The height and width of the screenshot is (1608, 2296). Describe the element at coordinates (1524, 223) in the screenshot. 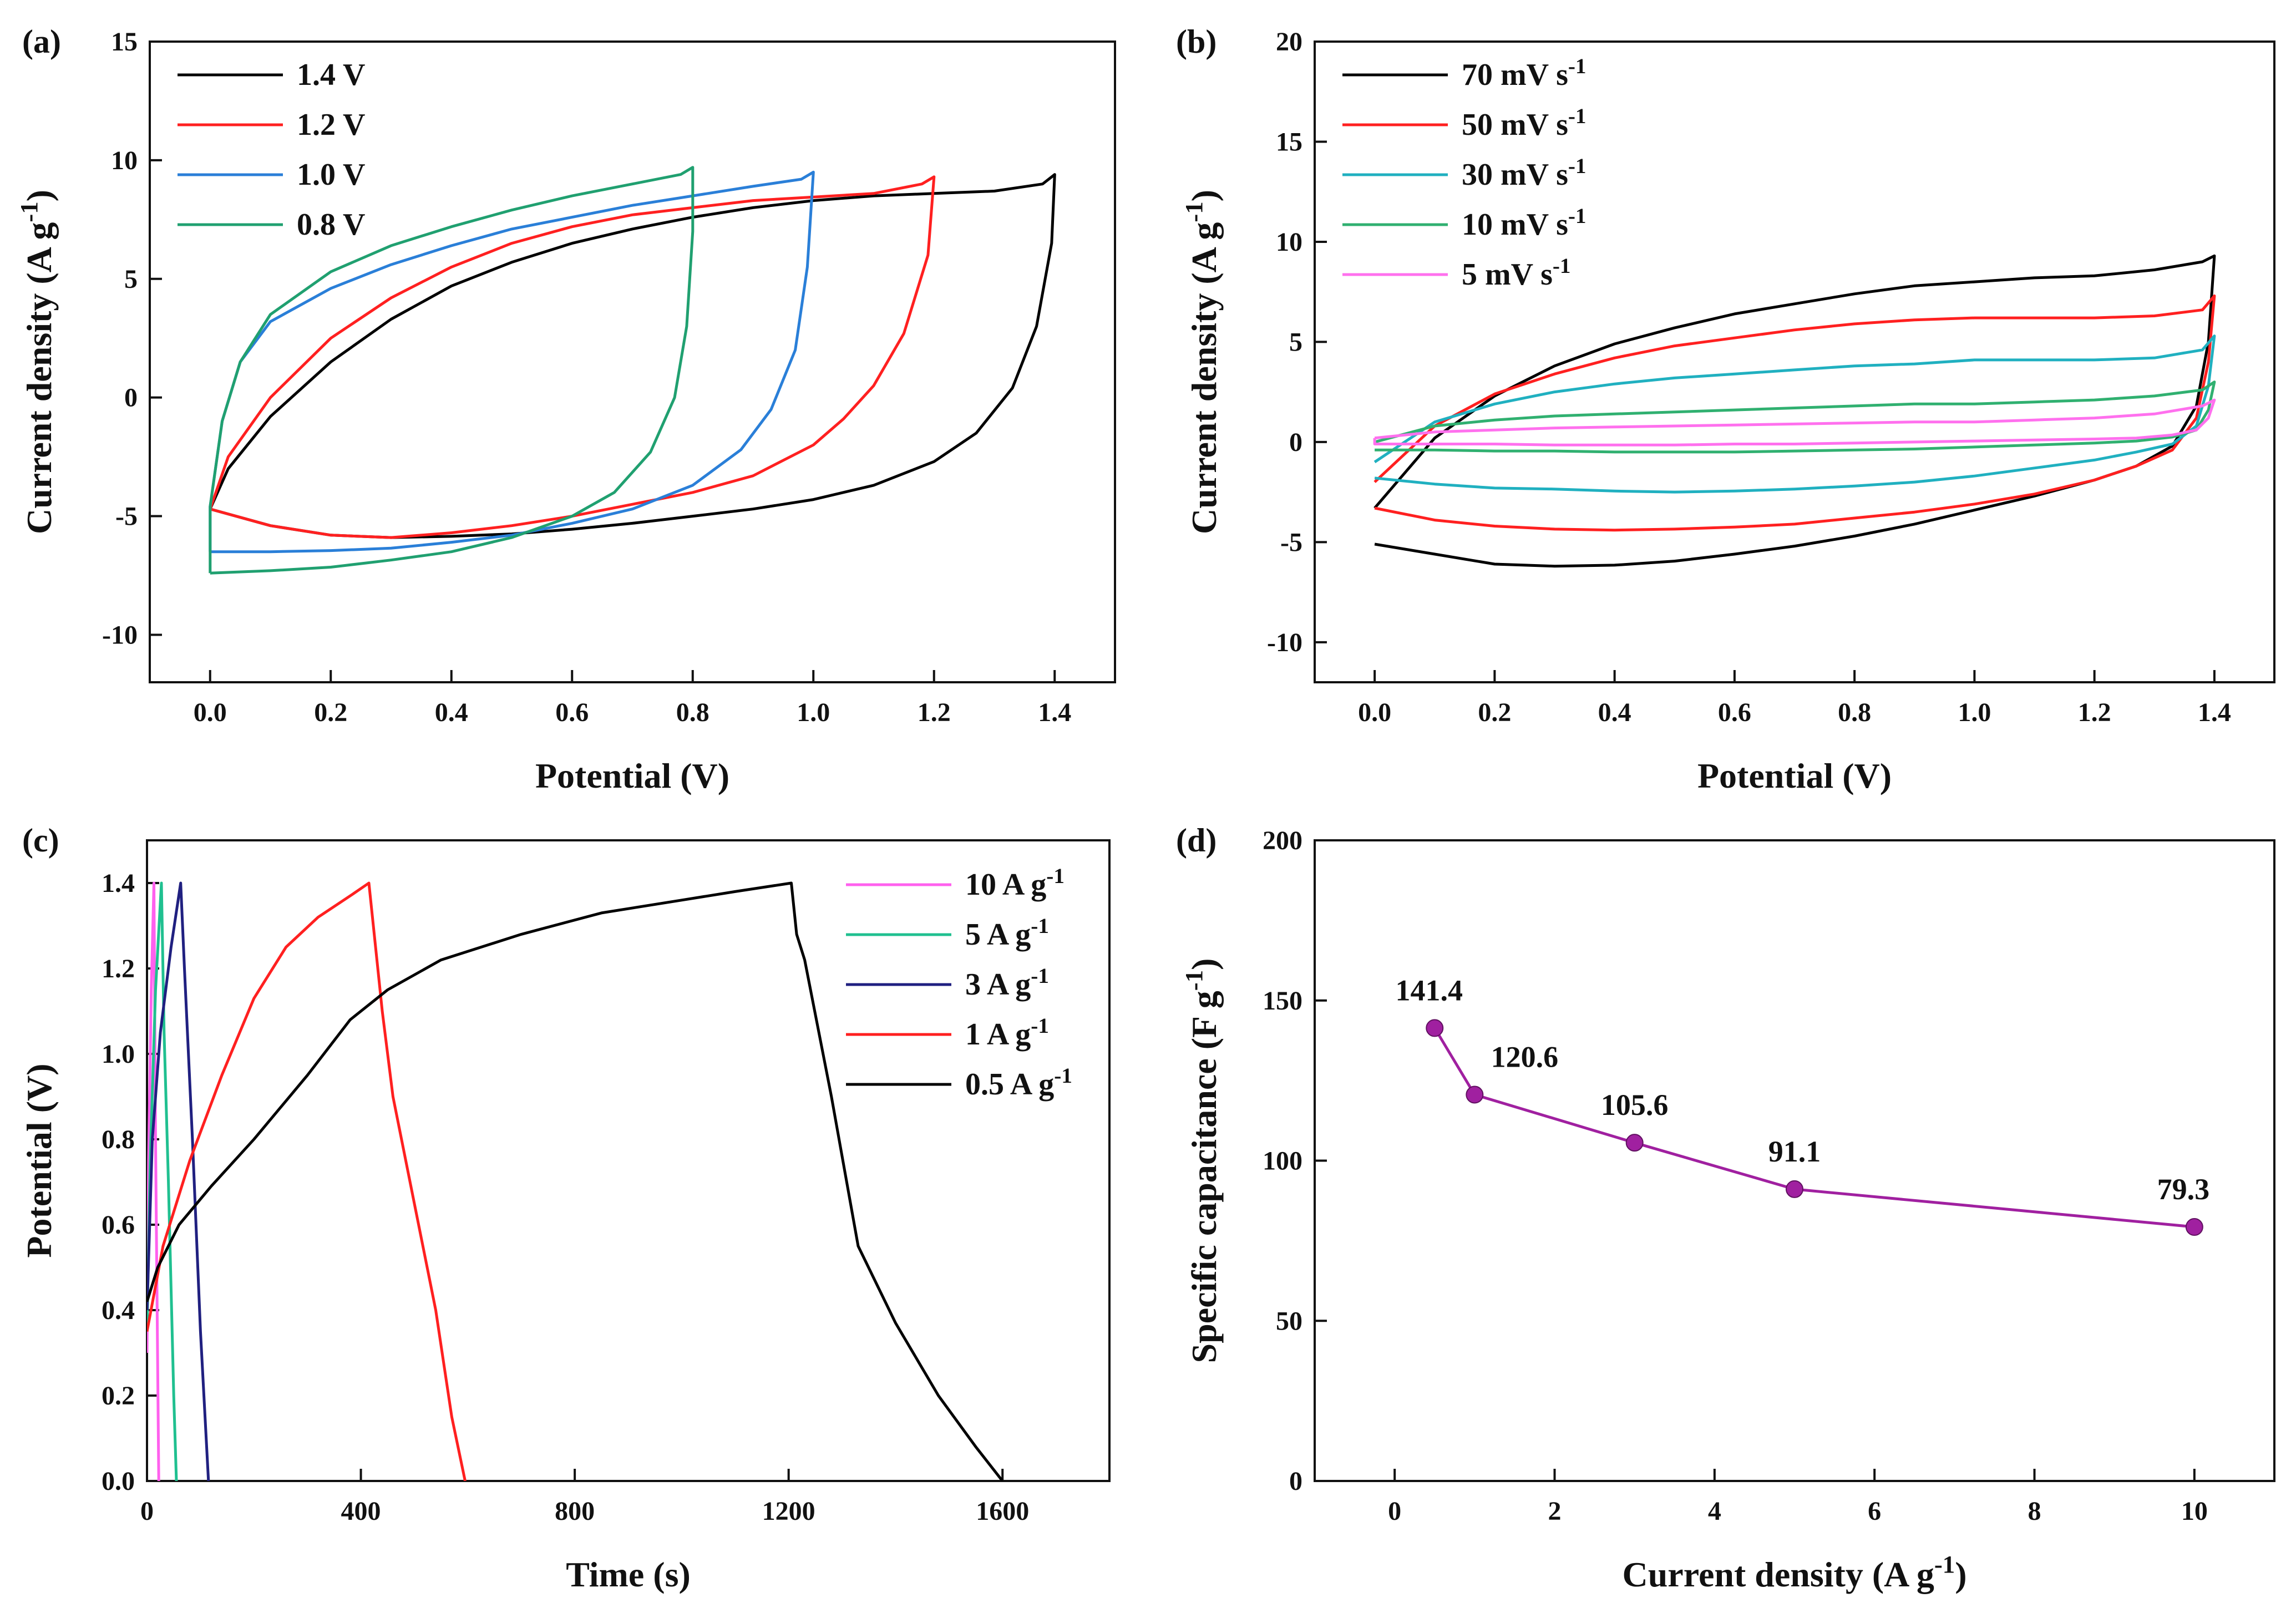

I see `legend-label: 10 mV s-1` at that location.